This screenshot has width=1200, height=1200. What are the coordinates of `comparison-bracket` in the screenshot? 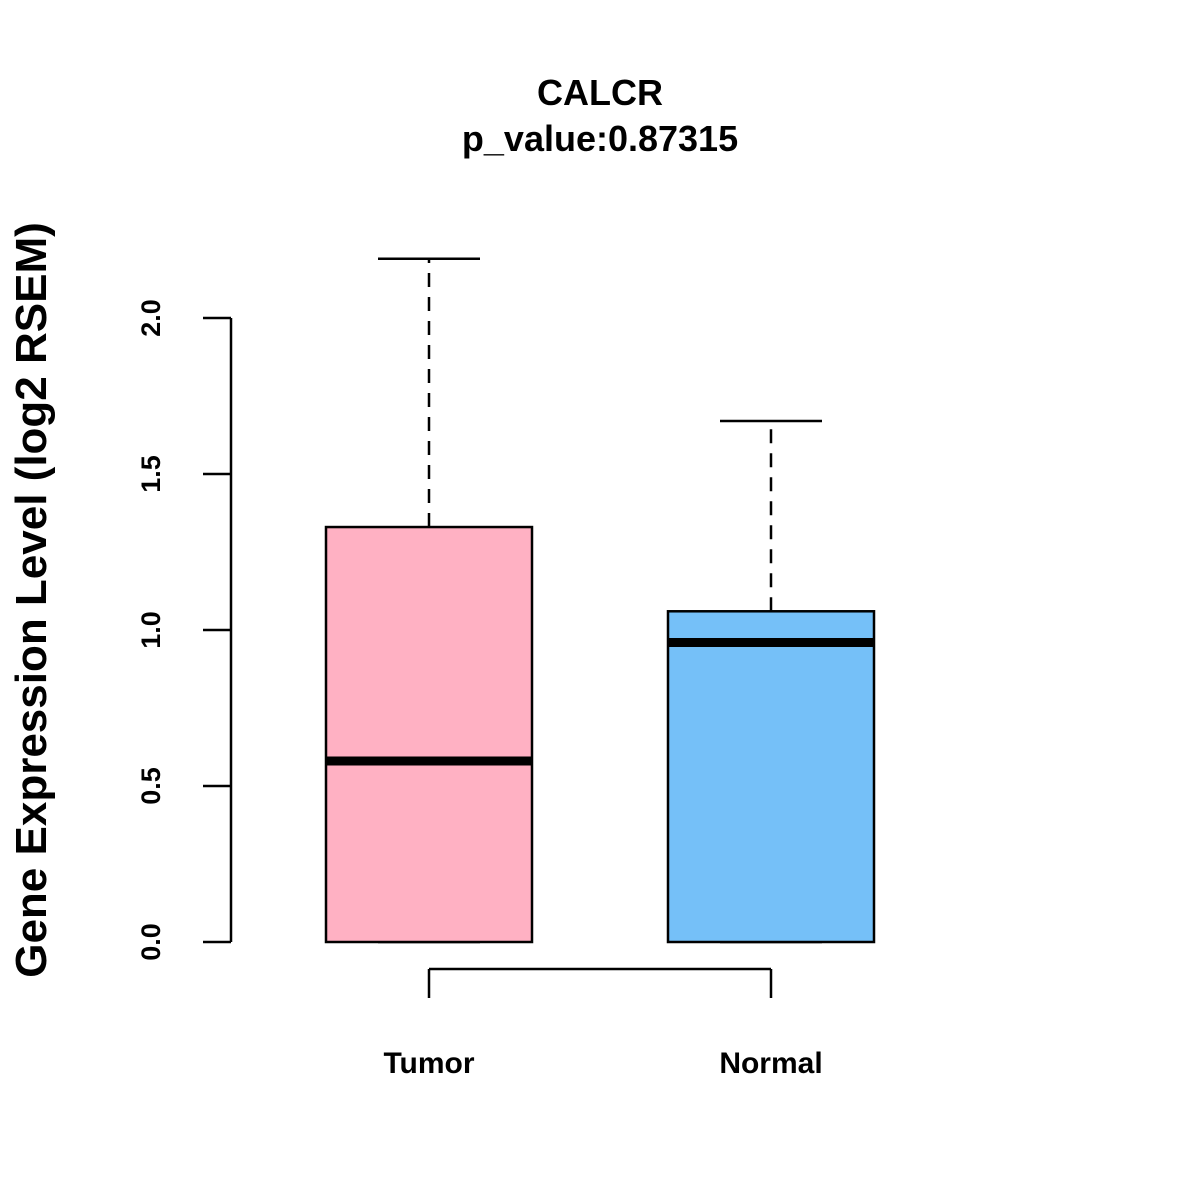 It's located at (600, 982).